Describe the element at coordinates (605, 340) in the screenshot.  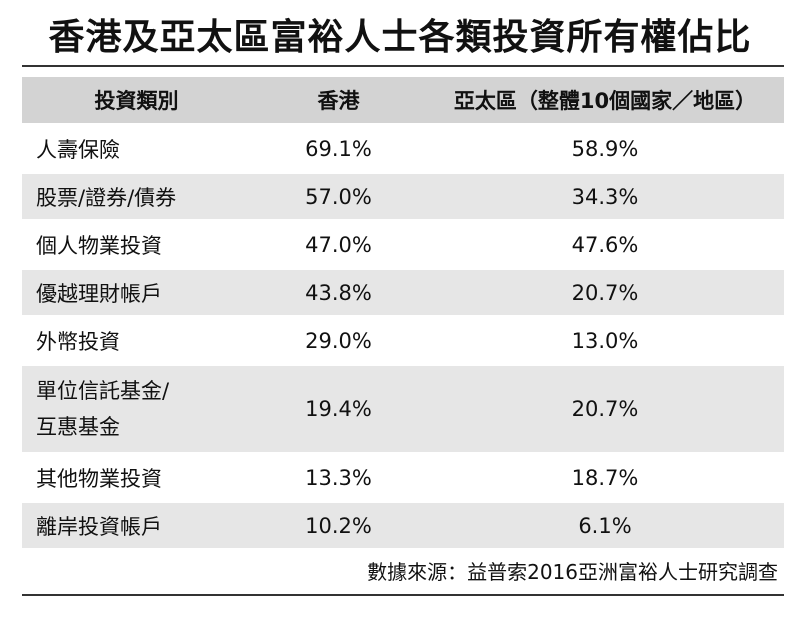
I see `row-apac-value: 13.0%` at that location.